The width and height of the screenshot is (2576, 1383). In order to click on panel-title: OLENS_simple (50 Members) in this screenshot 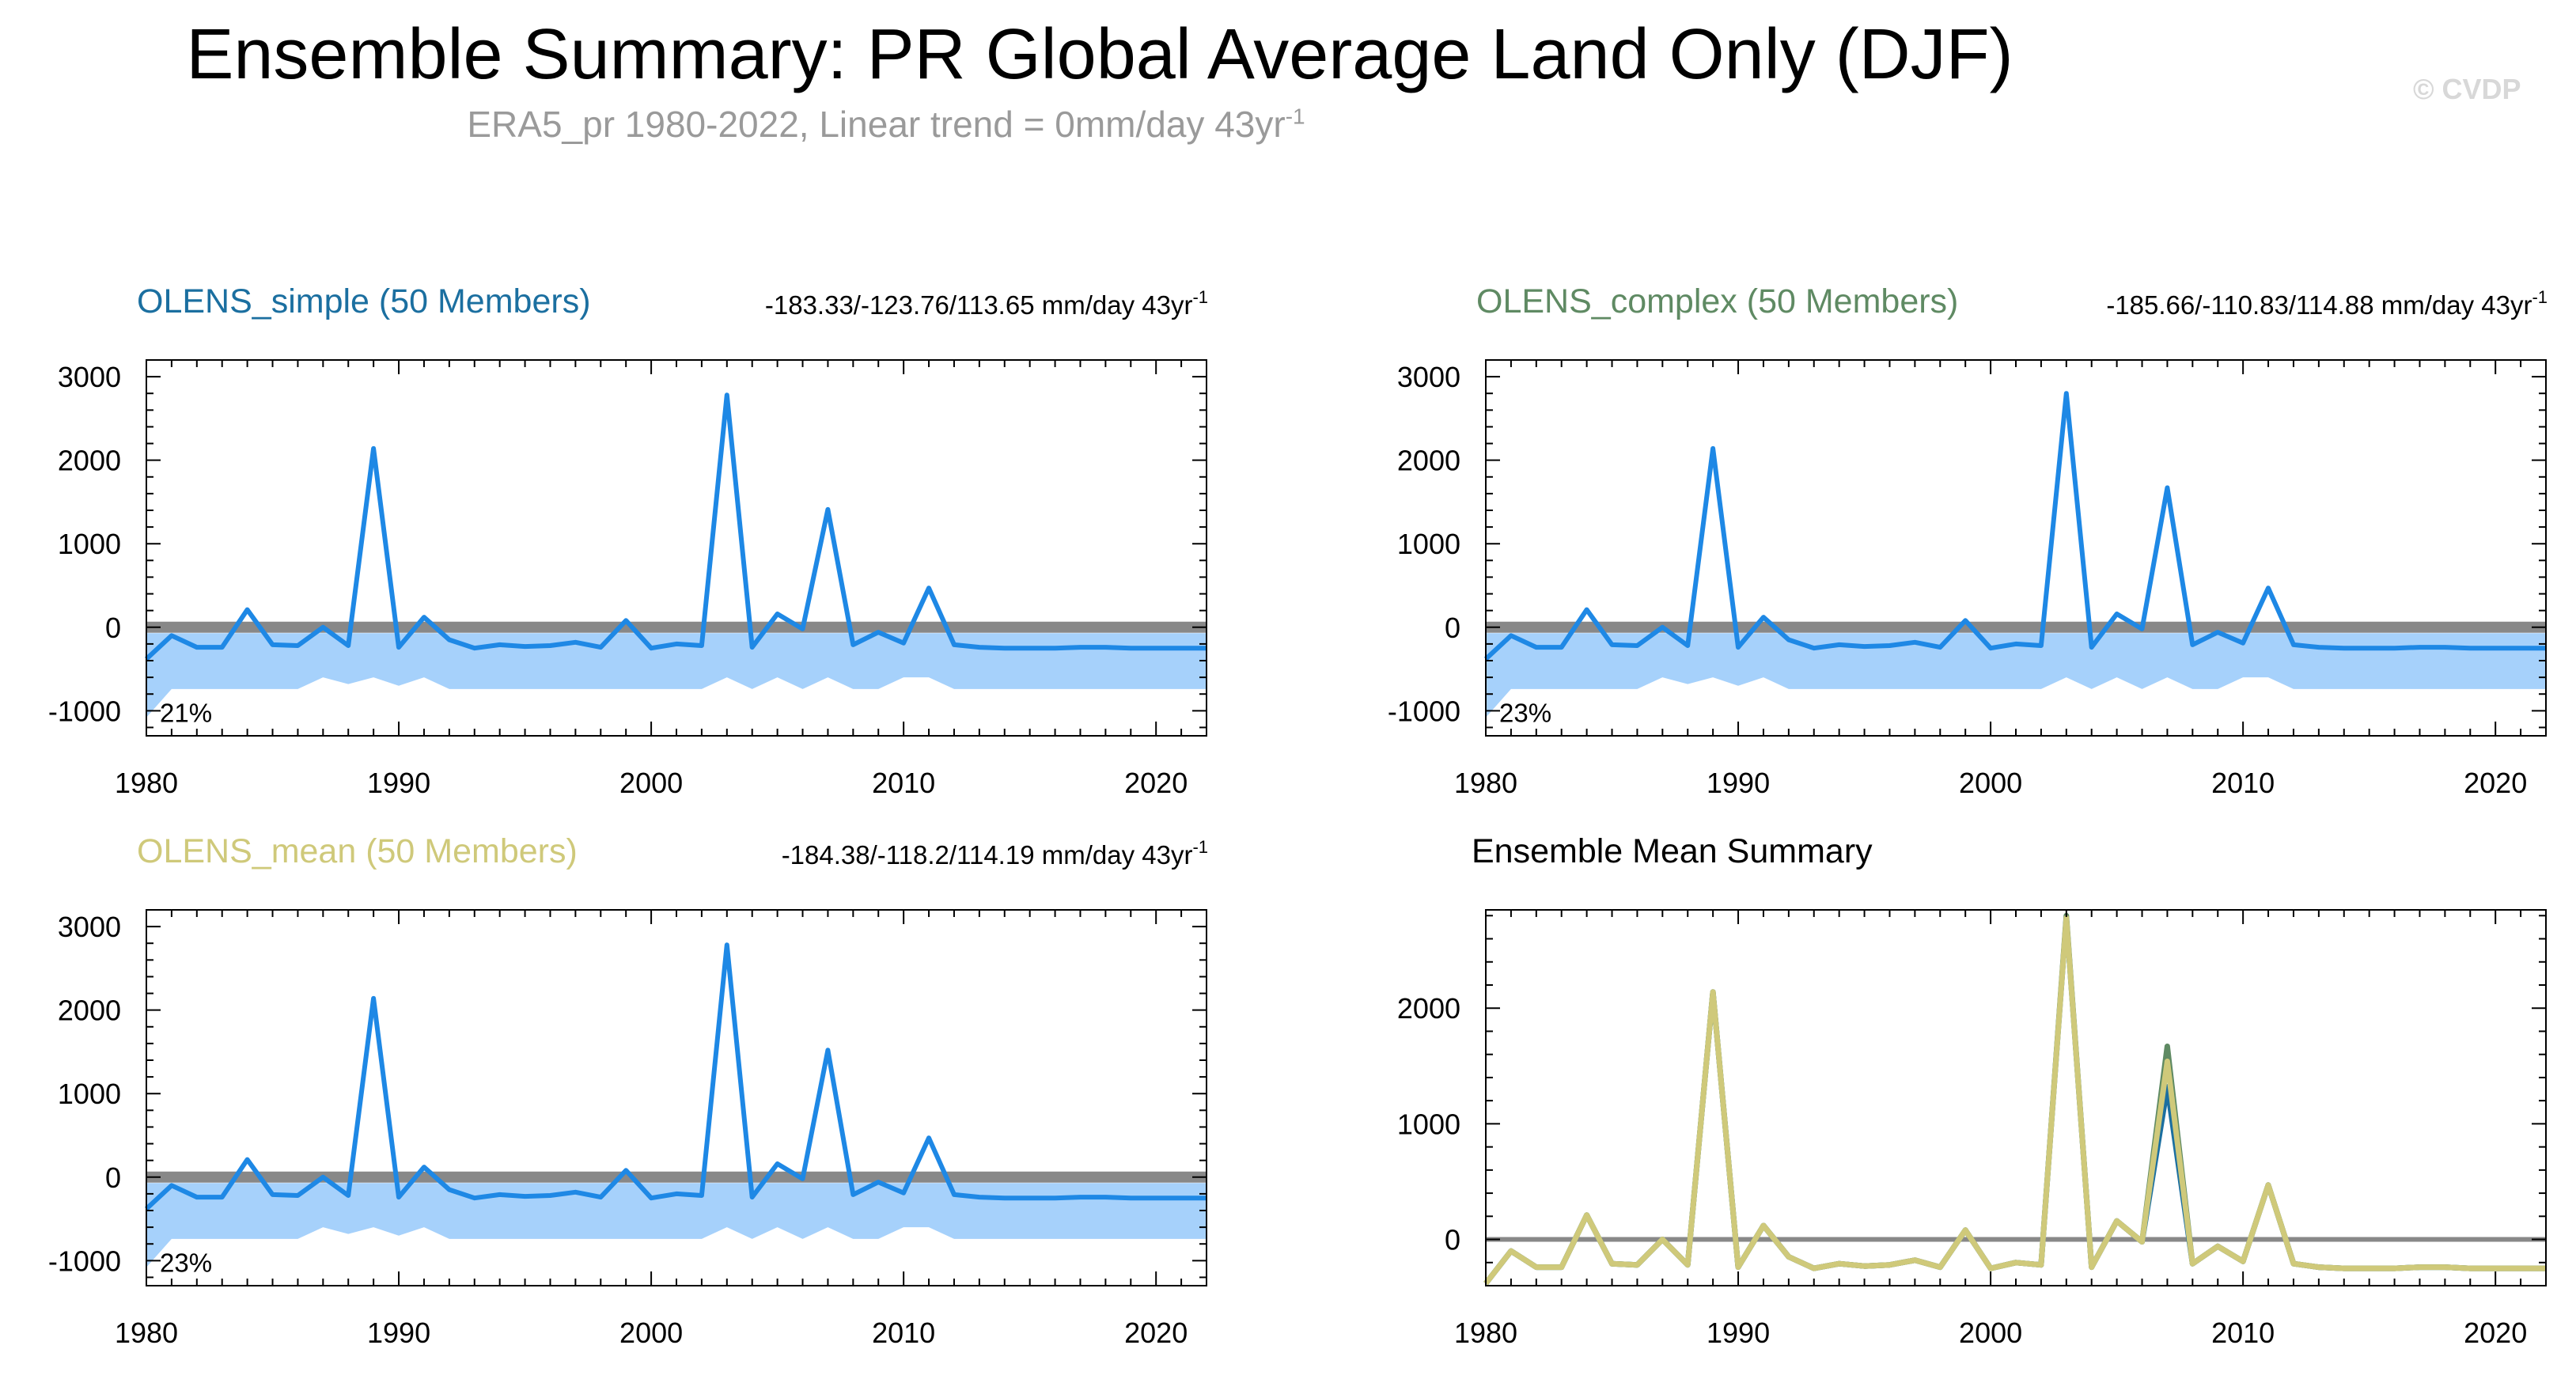, I will do `click(364, 301)`.